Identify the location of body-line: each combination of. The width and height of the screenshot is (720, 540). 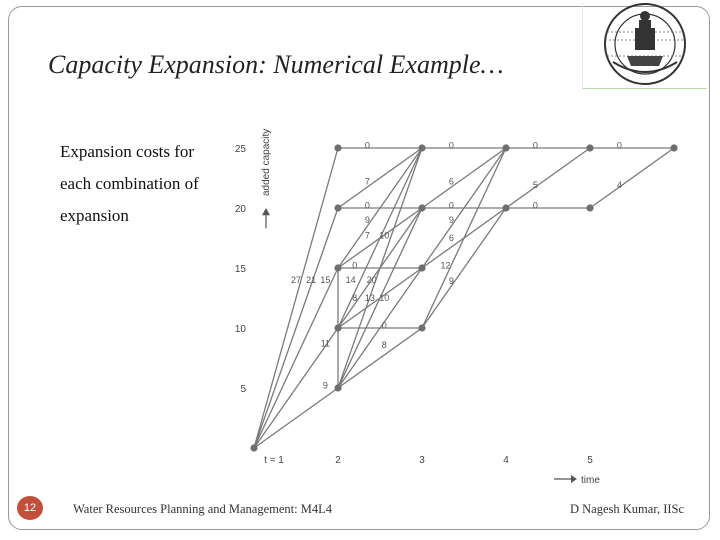
(129, 183).